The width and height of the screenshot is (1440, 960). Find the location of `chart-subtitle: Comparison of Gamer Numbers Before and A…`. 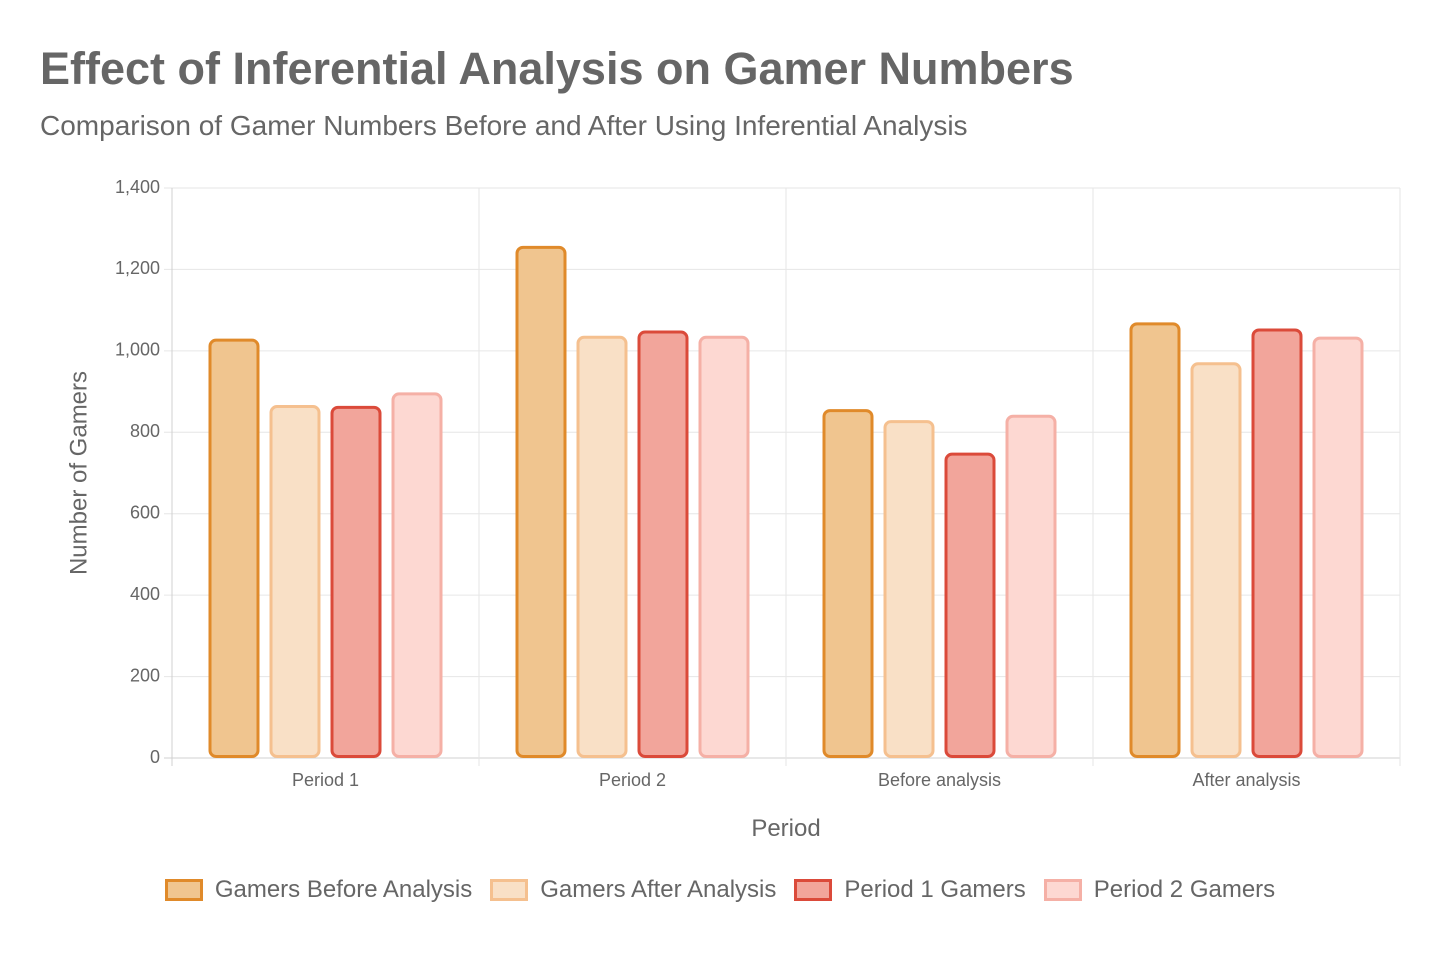

chart-subtitle: Comparison of Gamer Numbers Before and A… is located at coordinates (504, 125).